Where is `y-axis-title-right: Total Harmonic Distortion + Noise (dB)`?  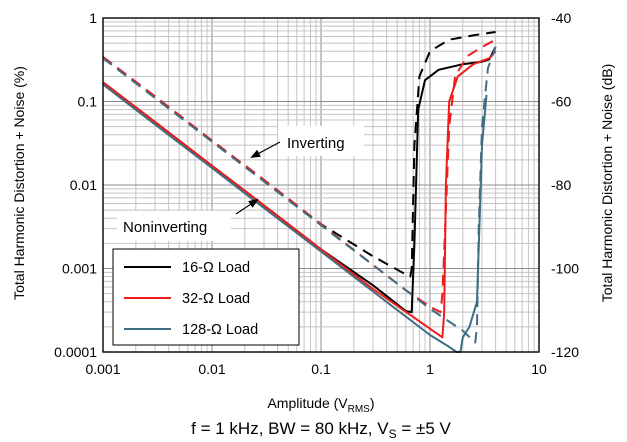 y-axis-title-right: Total Harmonic Distortion + Noise (dB) is located at coordinates (607, 183).